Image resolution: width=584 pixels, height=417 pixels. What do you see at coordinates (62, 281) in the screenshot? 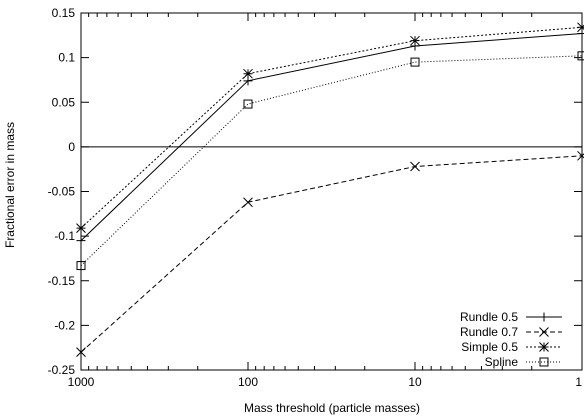
I see `y-tick-label: -0.15` at bounding box center [62, 281].